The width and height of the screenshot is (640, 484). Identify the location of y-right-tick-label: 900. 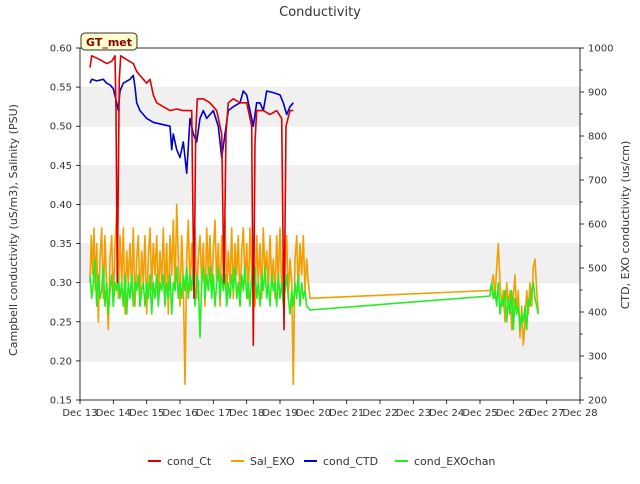
(597, 93).